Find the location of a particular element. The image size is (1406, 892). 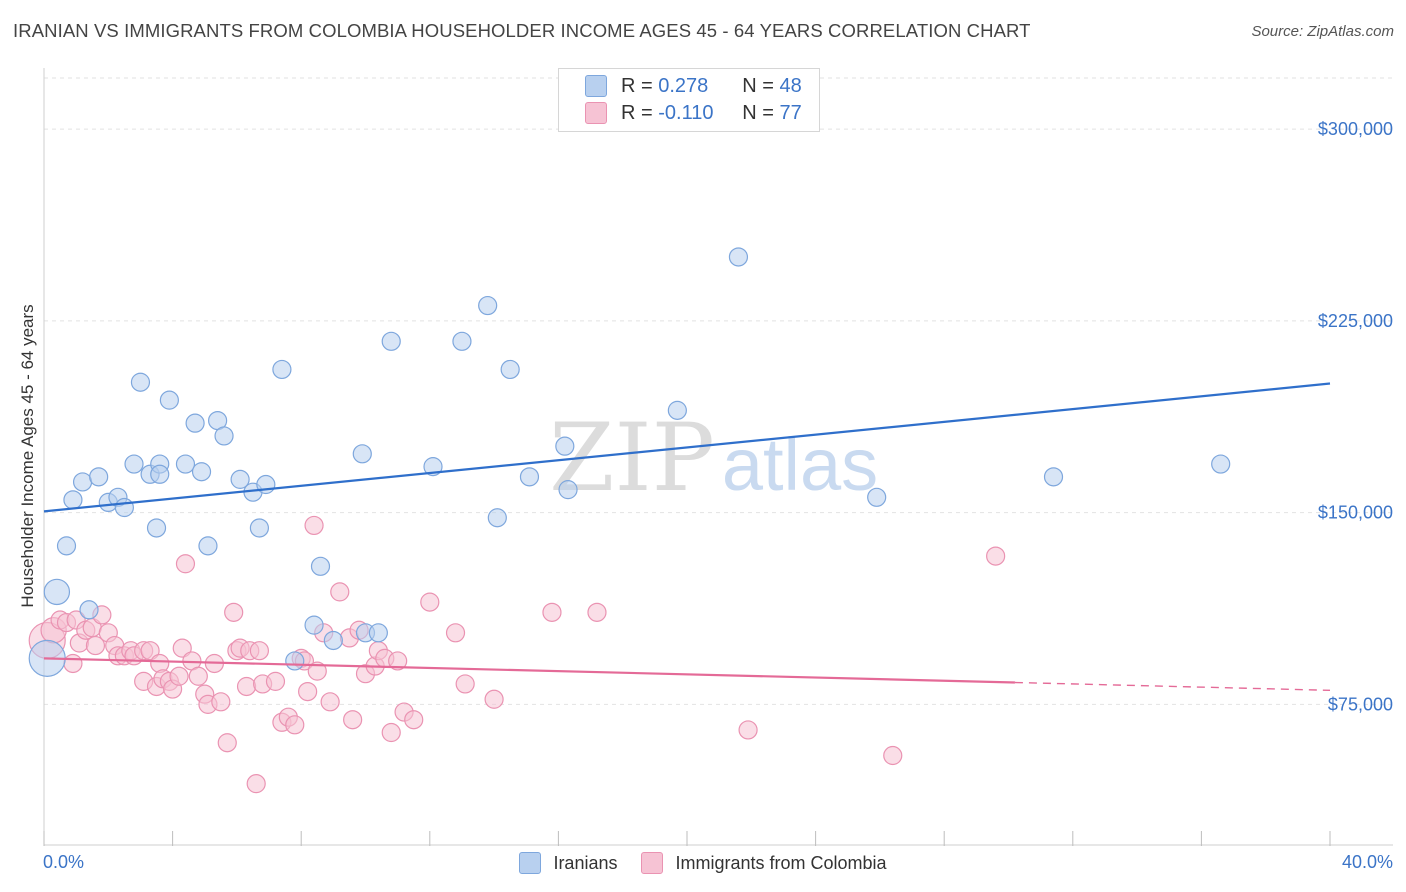

legend-item-iranians: Iranians is located at coordinates (568, 863).